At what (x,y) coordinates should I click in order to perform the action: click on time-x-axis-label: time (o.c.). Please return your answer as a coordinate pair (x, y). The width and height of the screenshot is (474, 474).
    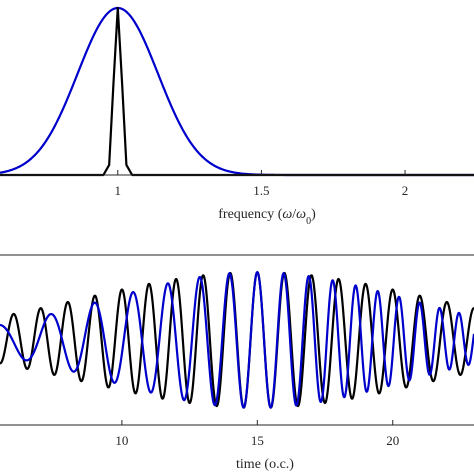
    Looking at the image, I should click on (265, 464).